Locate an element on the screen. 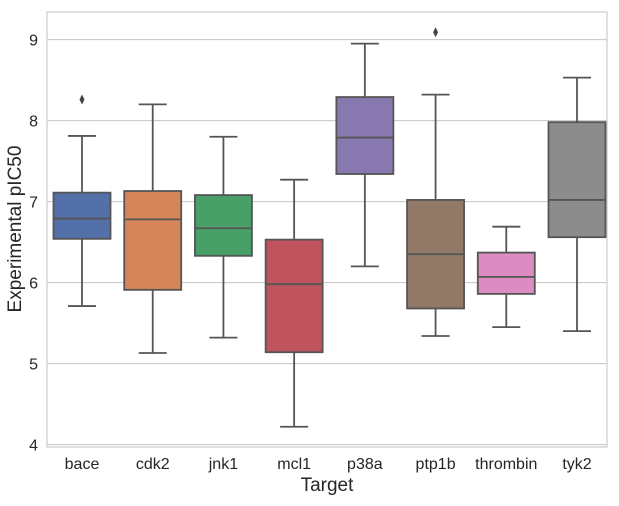 This screenshot has height=506, width=619. box-tyk2 is located at coordinates (577, 204).